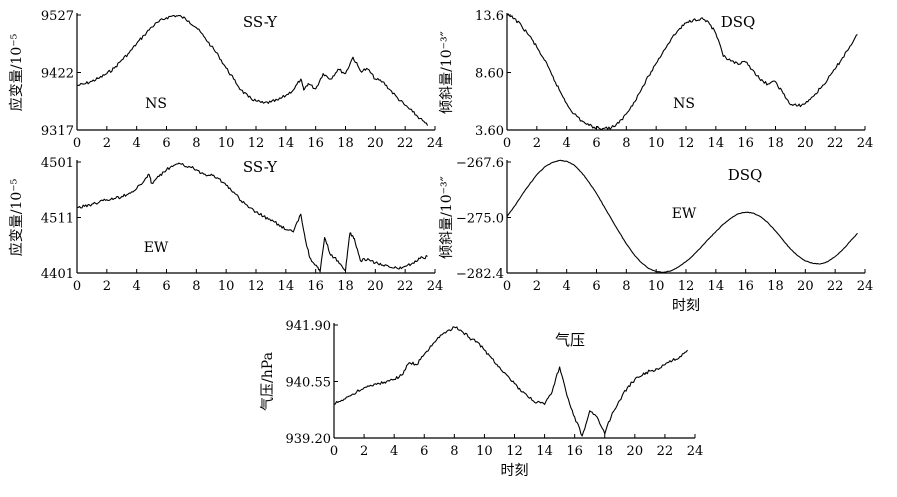  I want to click on dsq-ew-x-tick-label: 16, so click(745, 286).